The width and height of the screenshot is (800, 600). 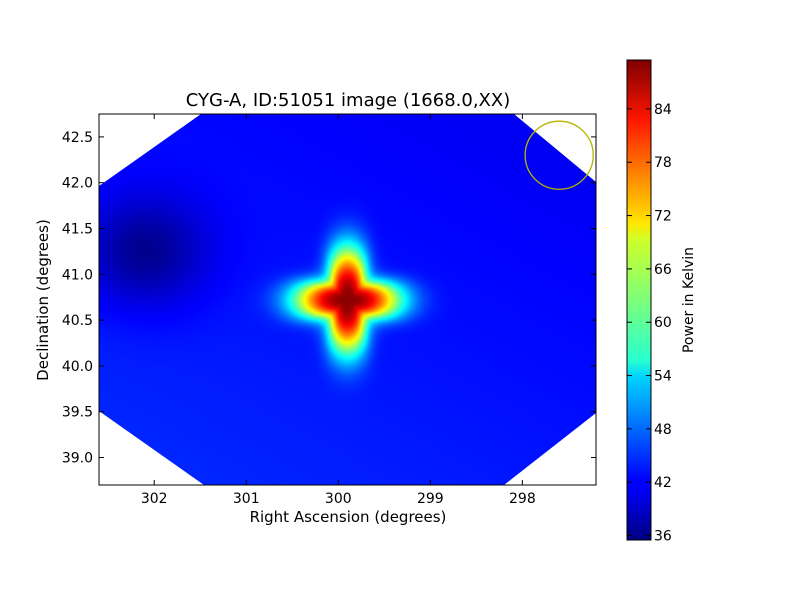 What do you see at coordinates (663, 537) in the screenshot?
I see `colorbar-tick-label: 36` at bounding box center [663, 537].